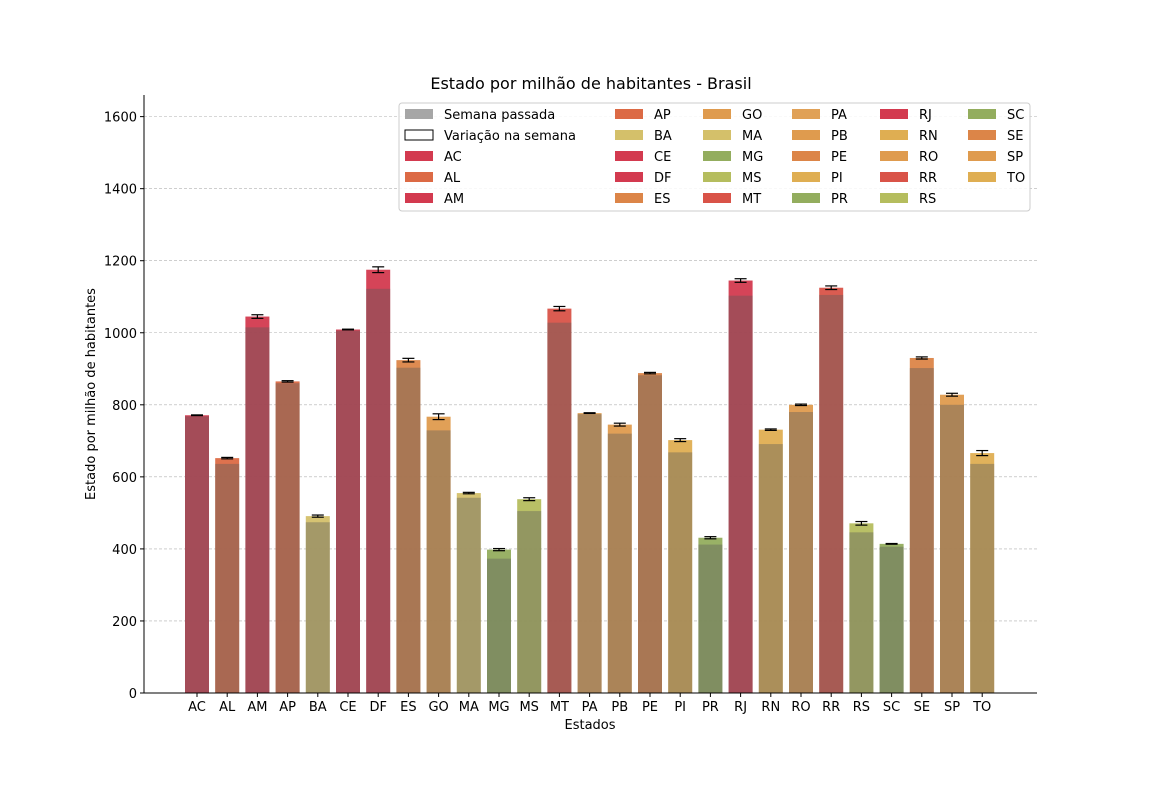 This screenshot has height=792, width=1152. Describe the element at coordinates (120, 118) in the screenshot. I see `y-tick-label: 1600` at that location.